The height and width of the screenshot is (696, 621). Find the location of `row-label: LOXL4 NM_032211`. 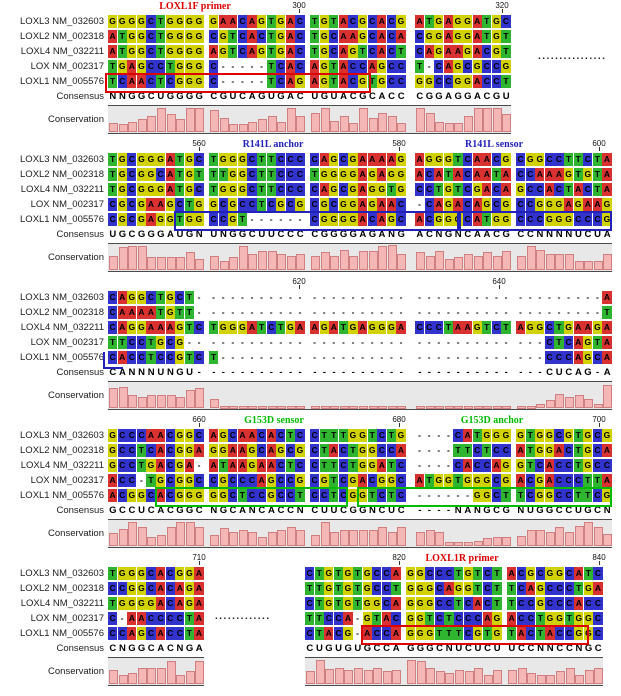

row-label: LOXL4 NM_032211 is located at coordinates (62, 51).